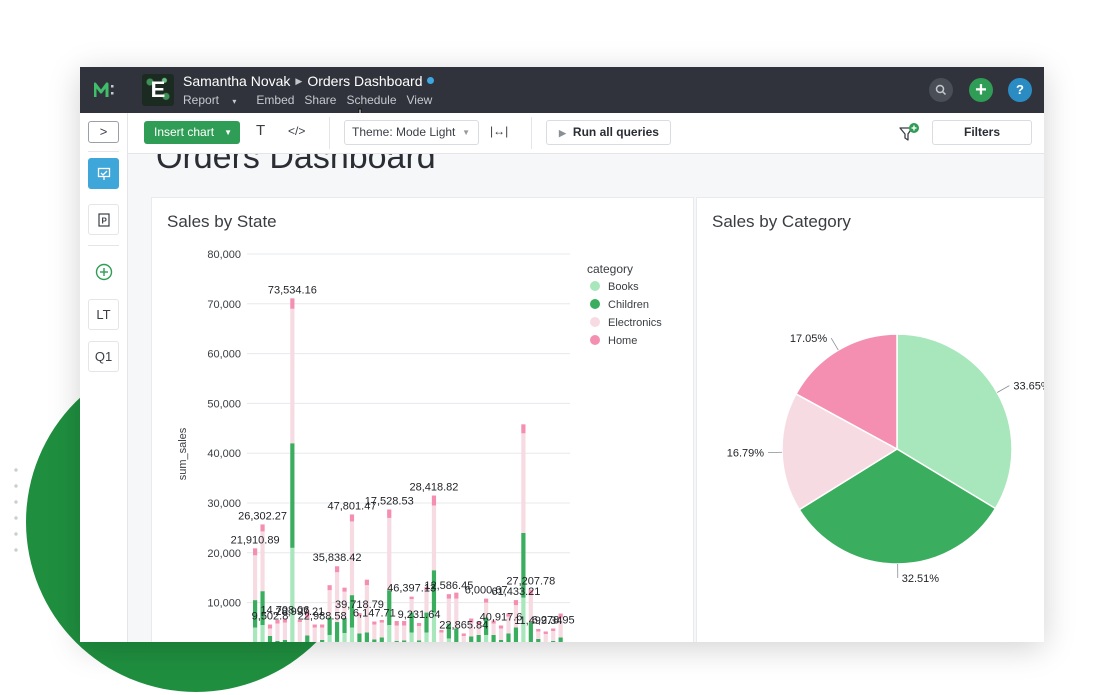 The image size is (1100, 695). Describe the element at coordinates (103, 272) in the screenshot. I see `sidebar-add-query-button` at that location.